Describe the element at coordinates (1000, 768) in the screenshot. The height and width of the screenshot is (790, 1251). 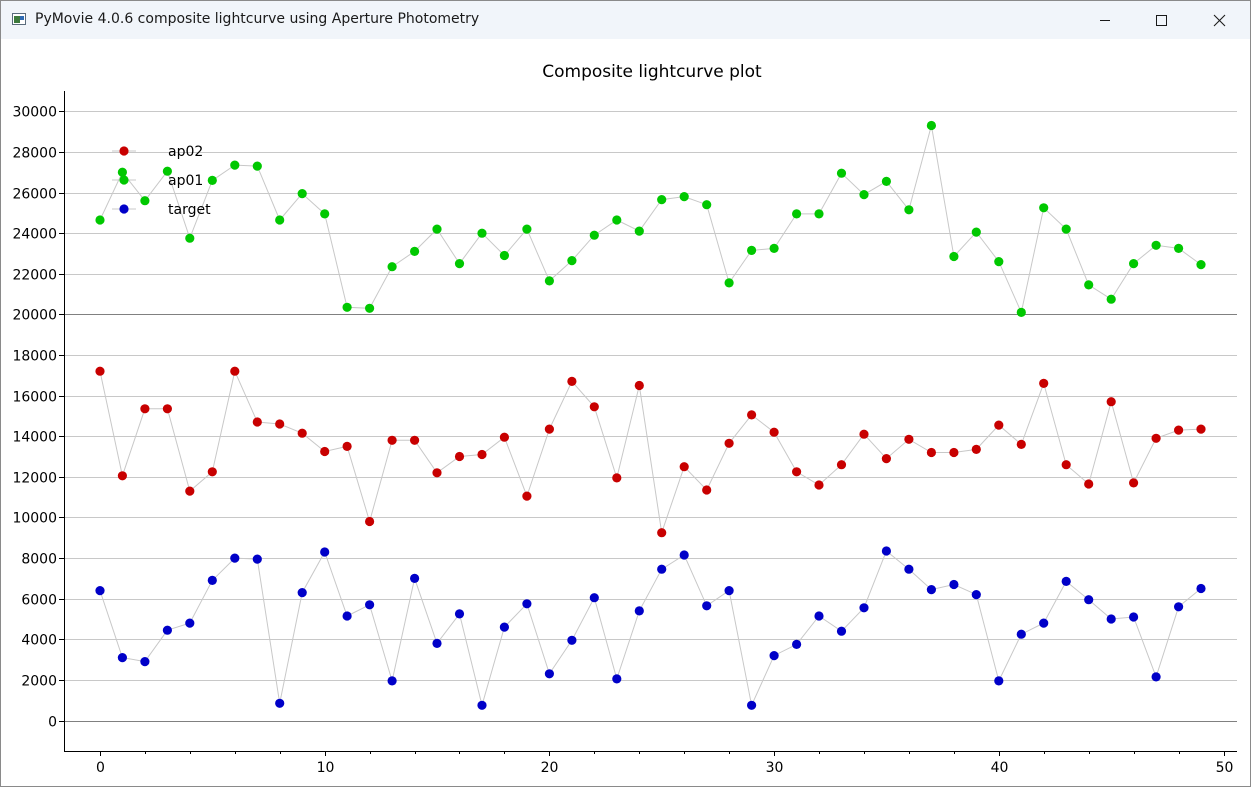
I see `x-tick-label: 40` at that location.